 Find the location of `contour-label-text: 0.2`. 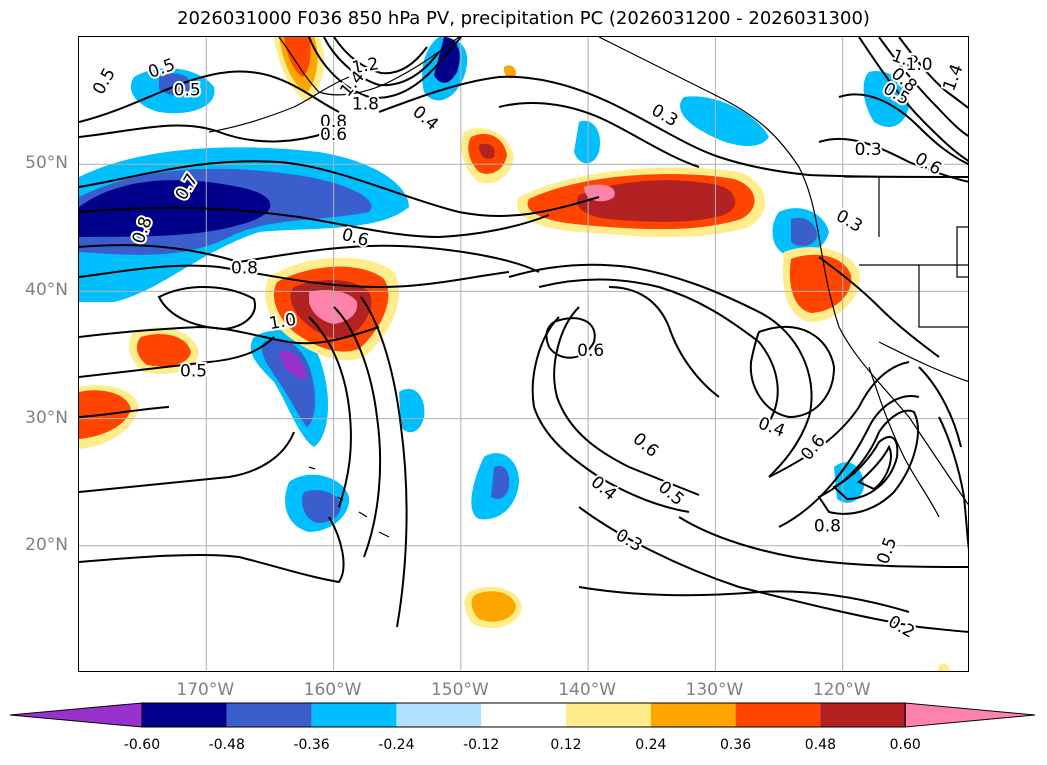

contour-label-text: 0.2 is located at coordinates (901, 627).